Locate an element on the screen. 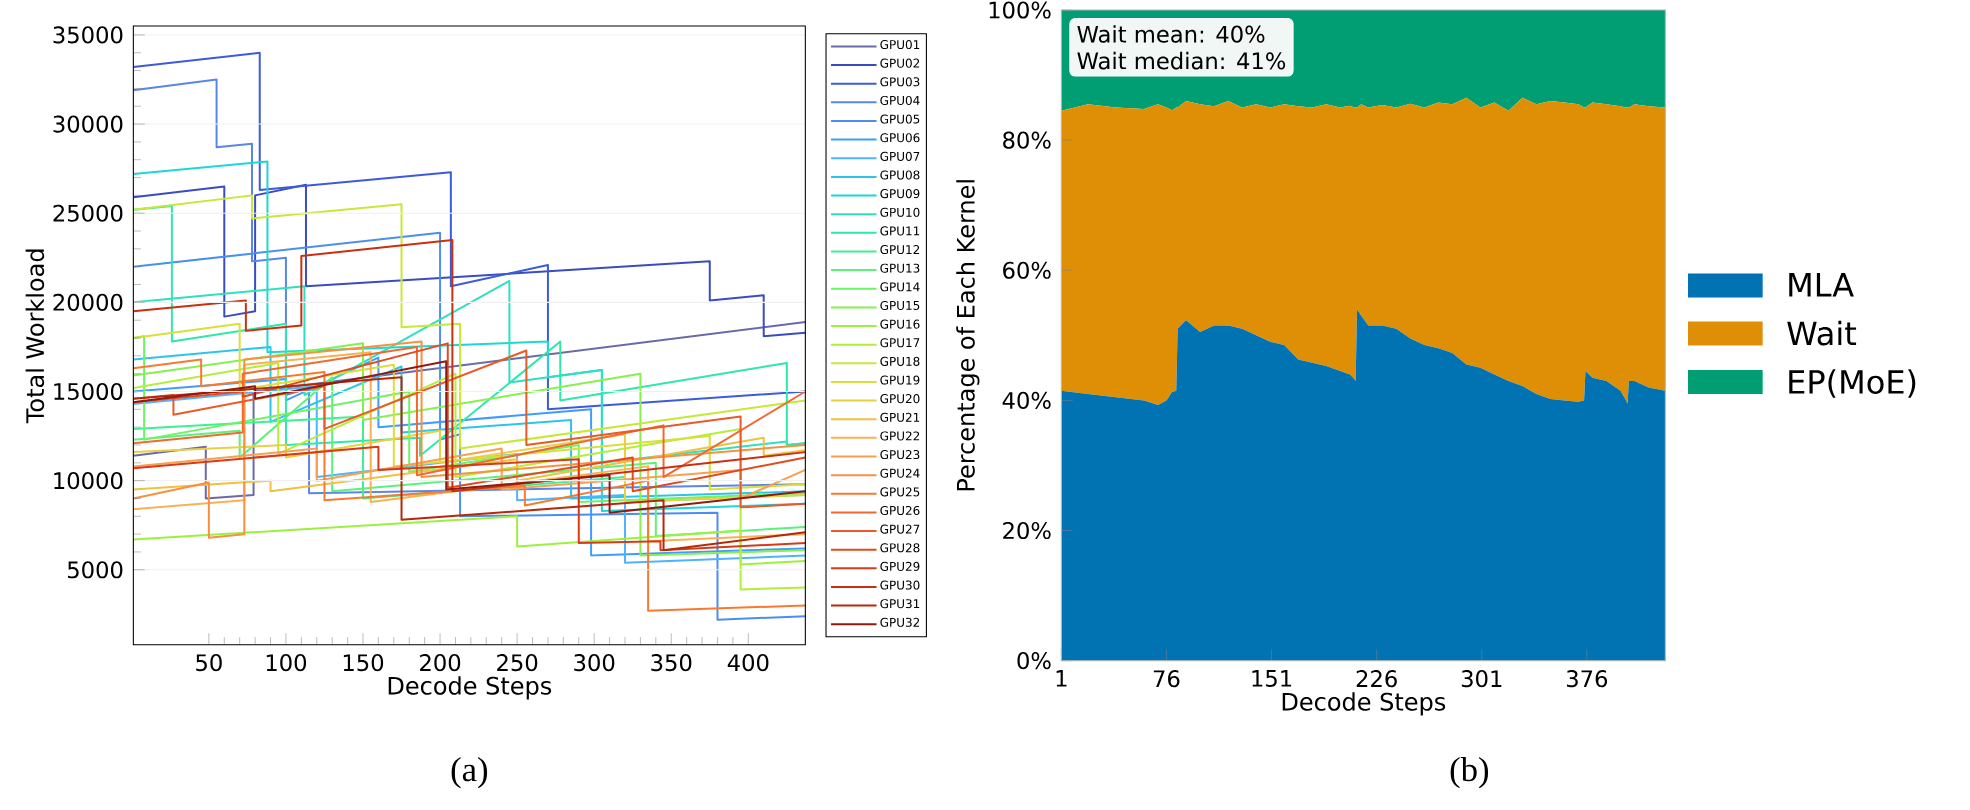  legend-label: EP(MoE) is located at coordinates (1852, 383).